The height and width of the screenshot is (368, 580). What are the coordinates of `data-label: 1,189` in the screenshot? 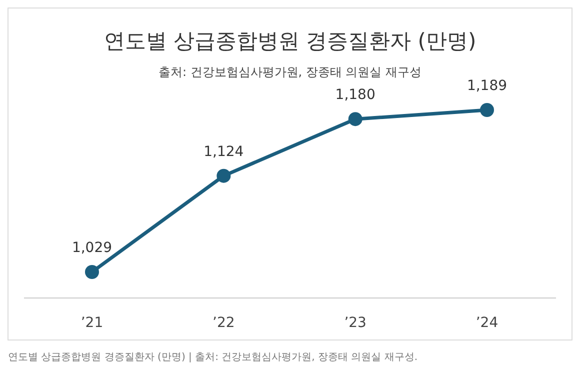 It's located at (487, 86).